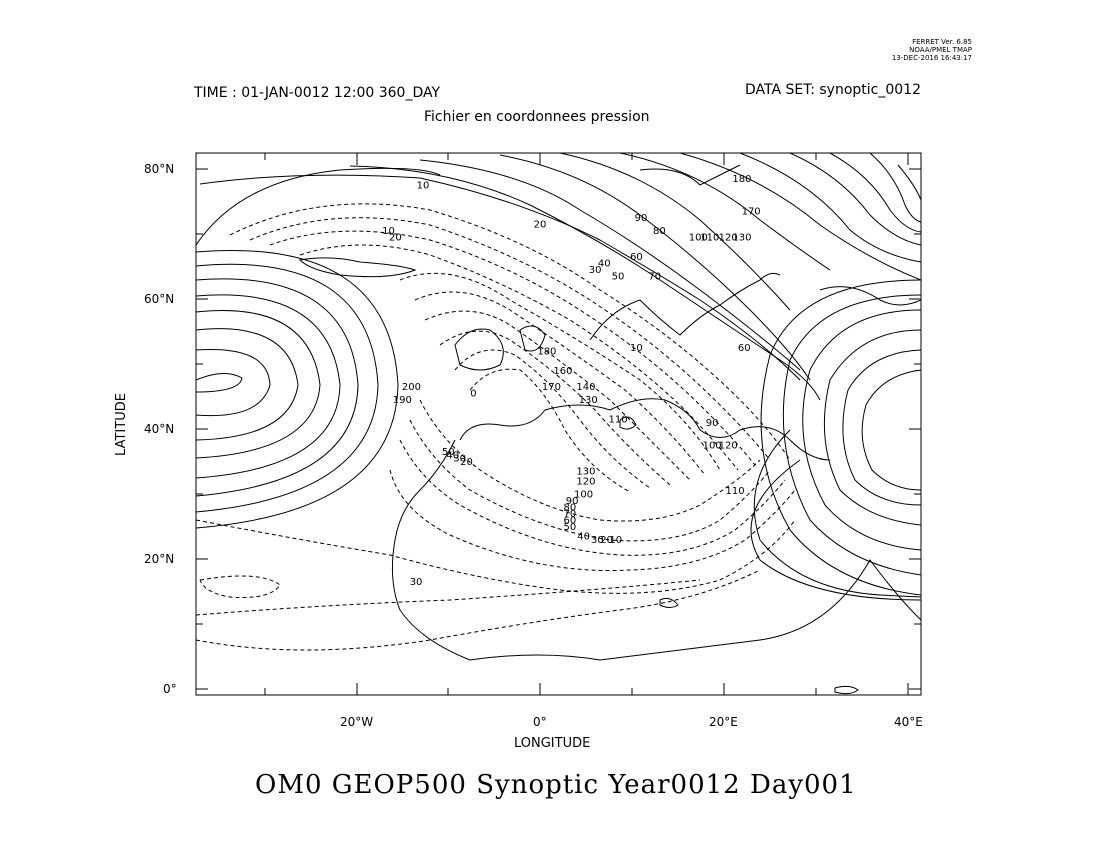 This screenshot has height=850, width=1100. Describe the element at coordinates (908, 722) in the screenshot. I see `xtick-40e: 40°E` at that location.